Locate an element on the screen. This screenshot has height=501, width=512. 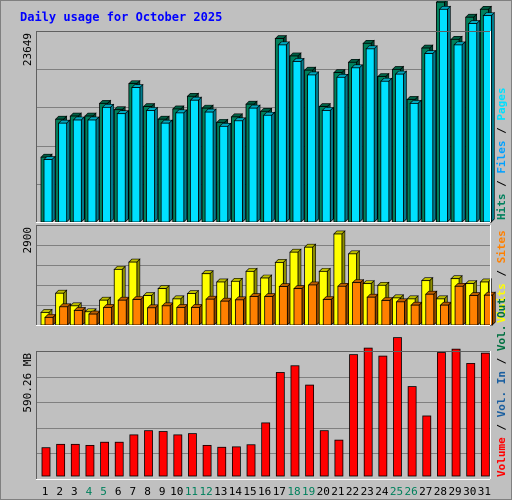
x-tick-label-16: 16 is located at coordinates (264, 491).